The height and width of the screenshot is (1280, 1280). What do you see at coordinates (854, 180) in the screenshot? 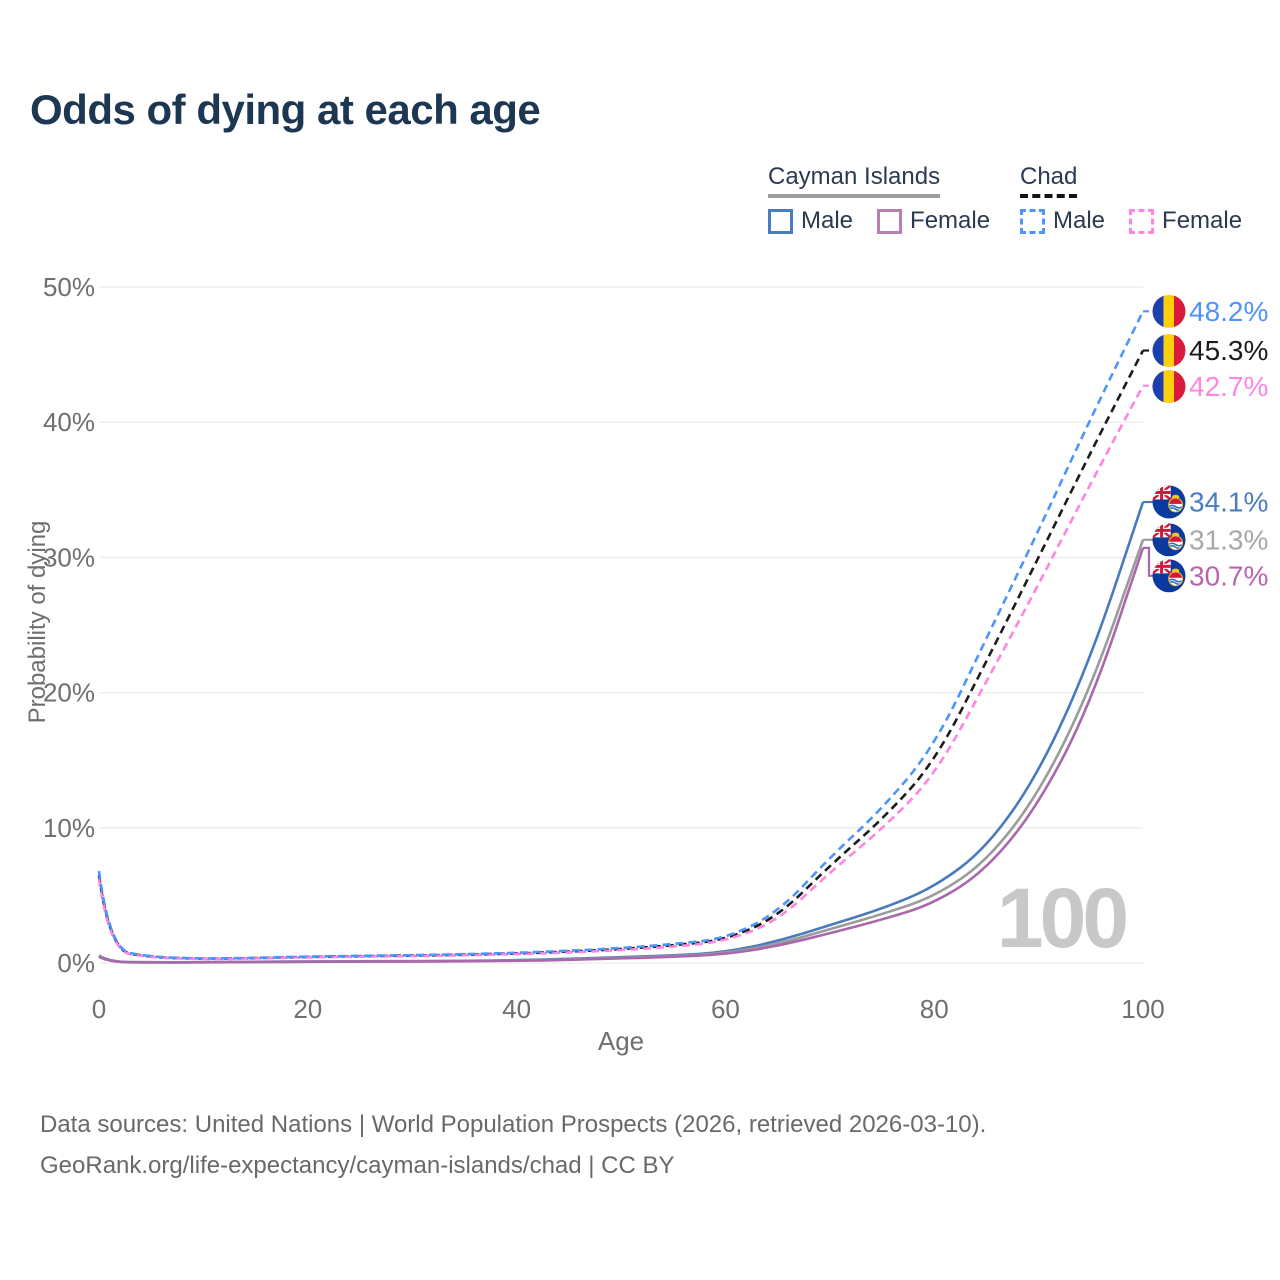
I see `legend-country-label: Cayman Islands` at bounding box center [854, 180].